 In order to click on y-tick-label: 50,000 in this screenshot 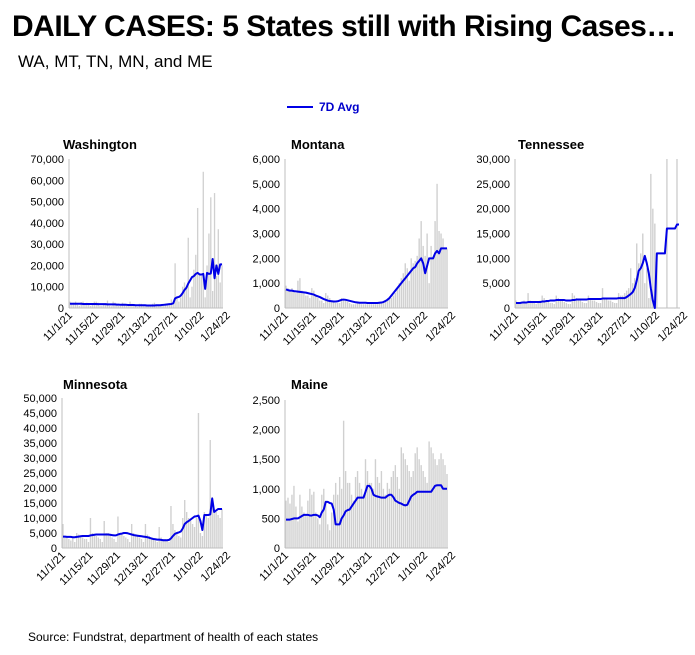, I will do `click(40, 399)`.